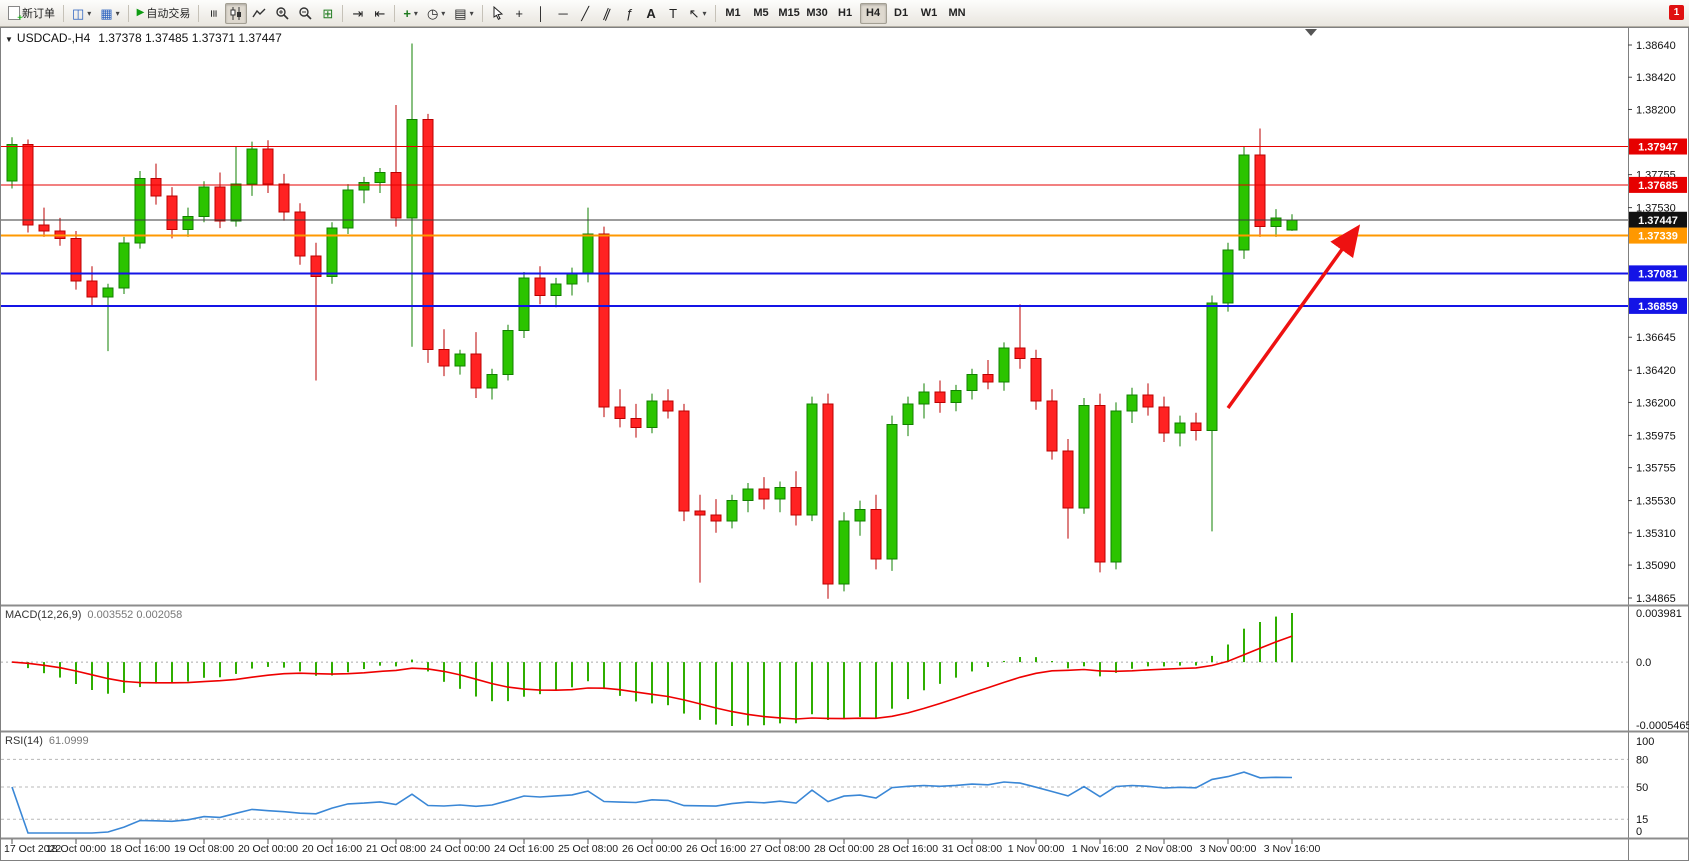 The width and height of the screenshot is (1689, 861). I want to click on time-axis-label: 31 Oct 08:00, so click(972, 849).